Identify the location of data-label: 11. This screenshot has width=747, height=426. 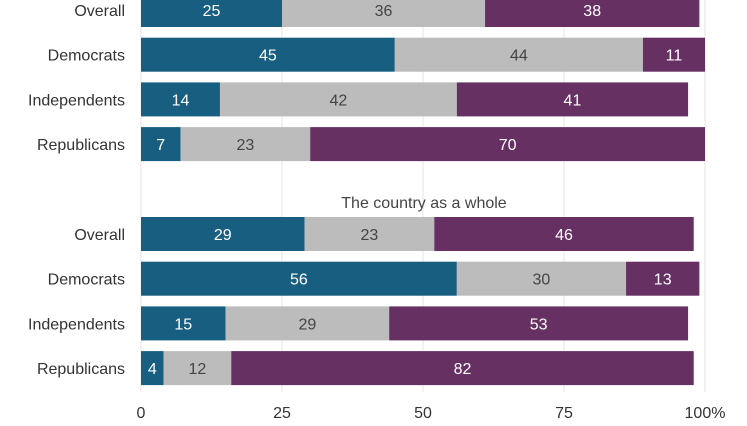
(674, 56).